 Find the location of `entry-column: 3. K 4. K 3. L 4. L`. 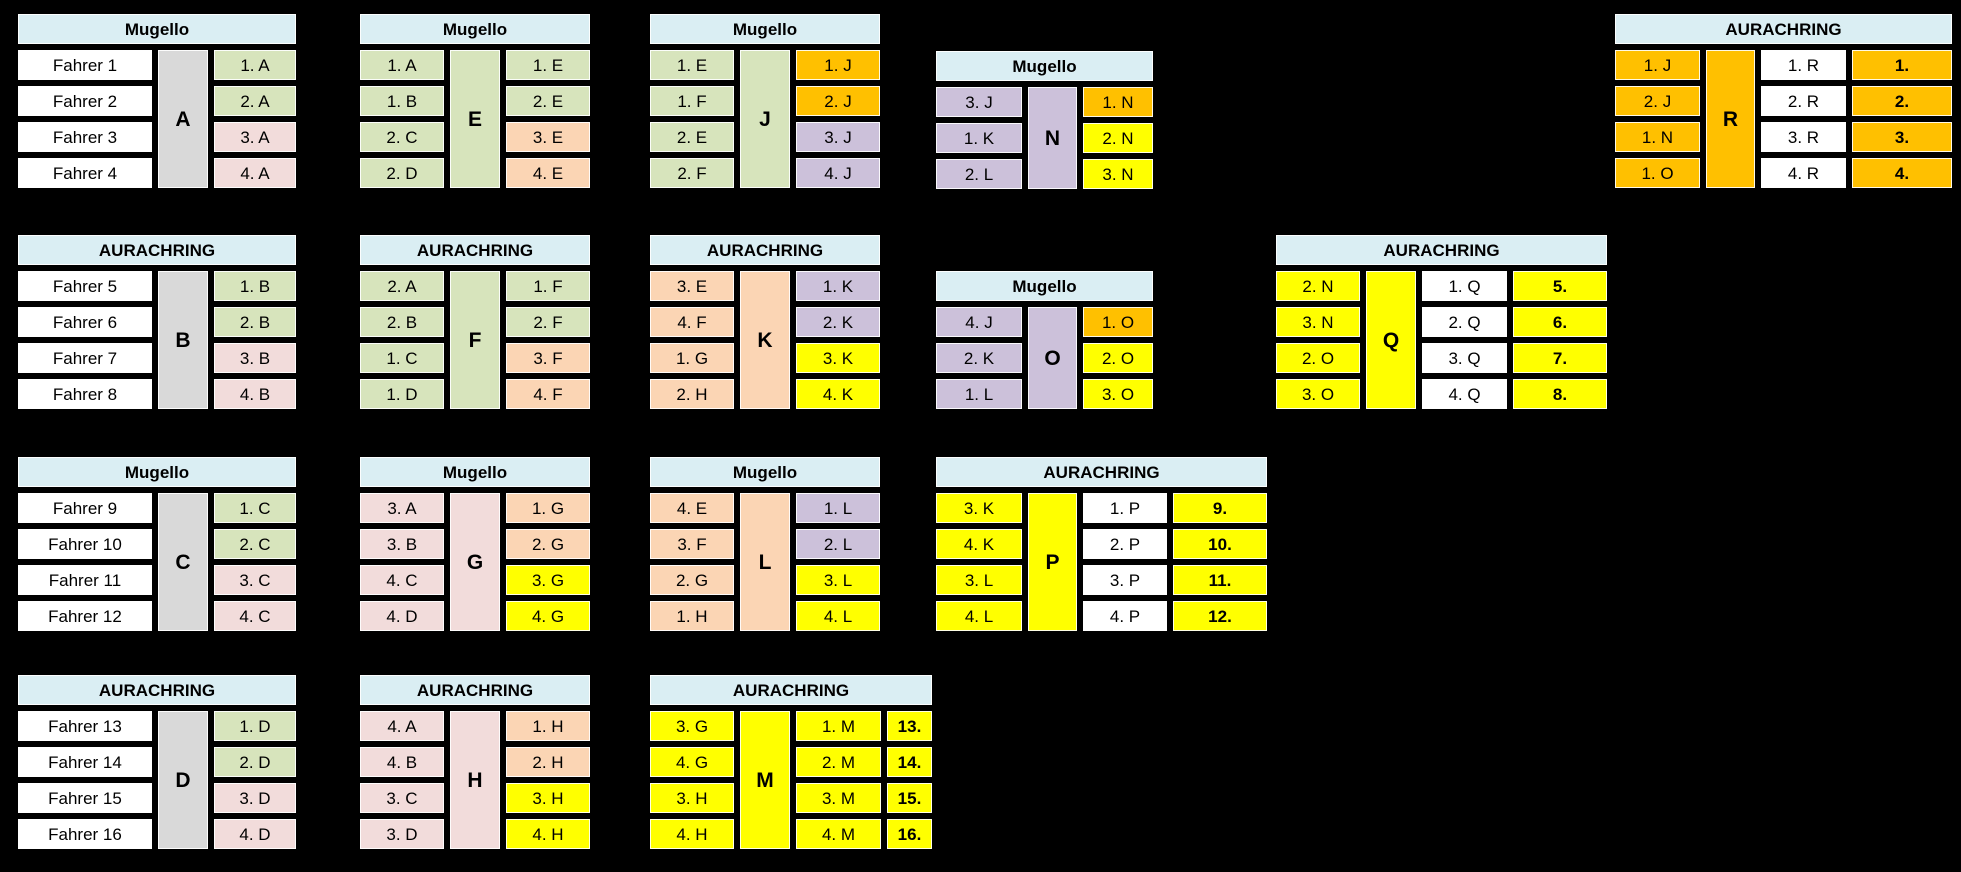

entry-column: 3. K 4. K 3. L 4. L is located at coordinates (979, 562).